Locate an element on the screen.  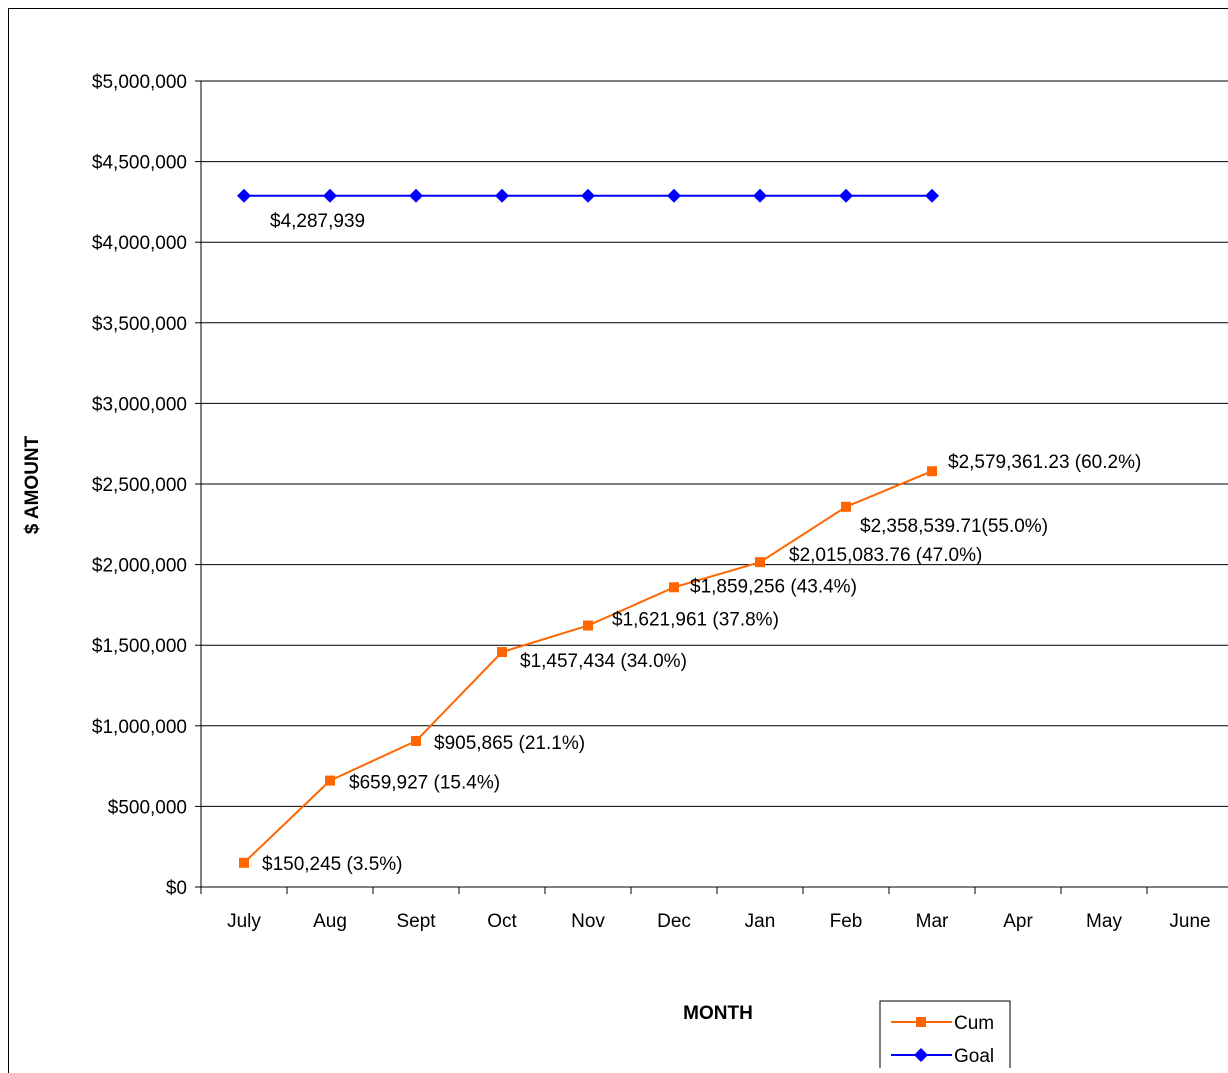
legend: Cum Goal is located at coordinates (945, 1034).